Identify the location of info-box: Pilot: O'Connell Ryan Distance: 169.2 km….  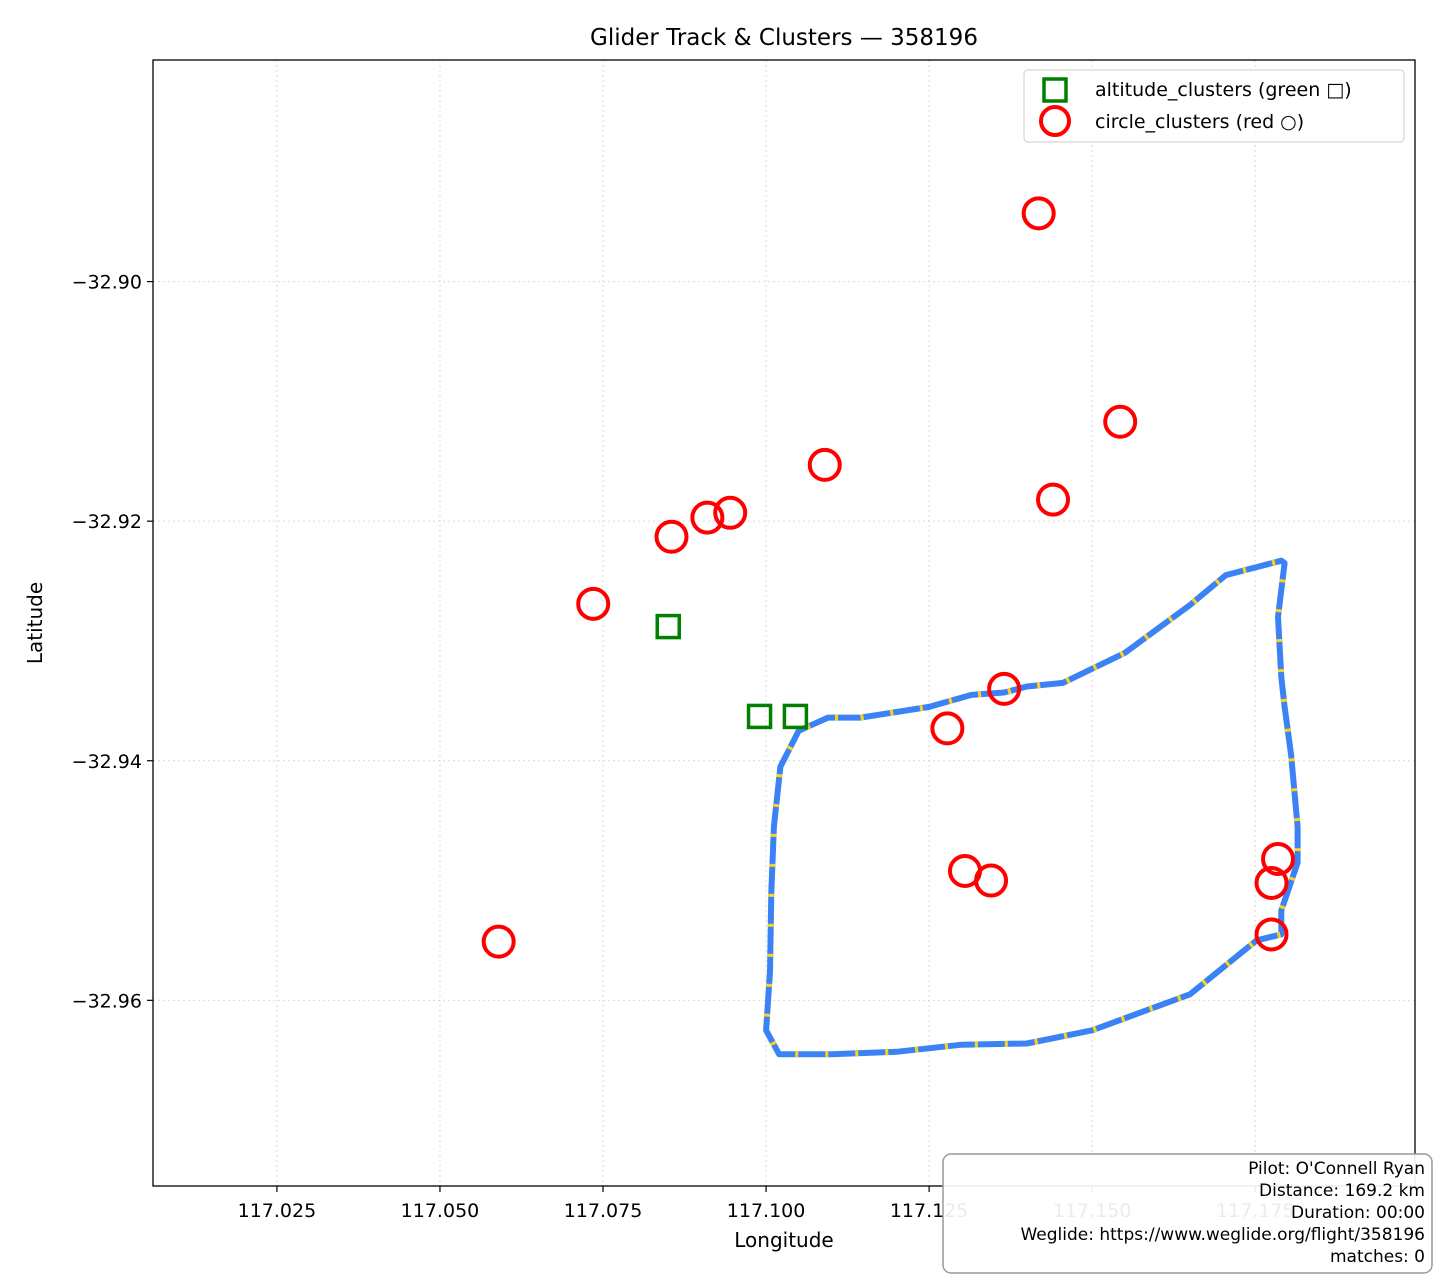
(1187, 1213).